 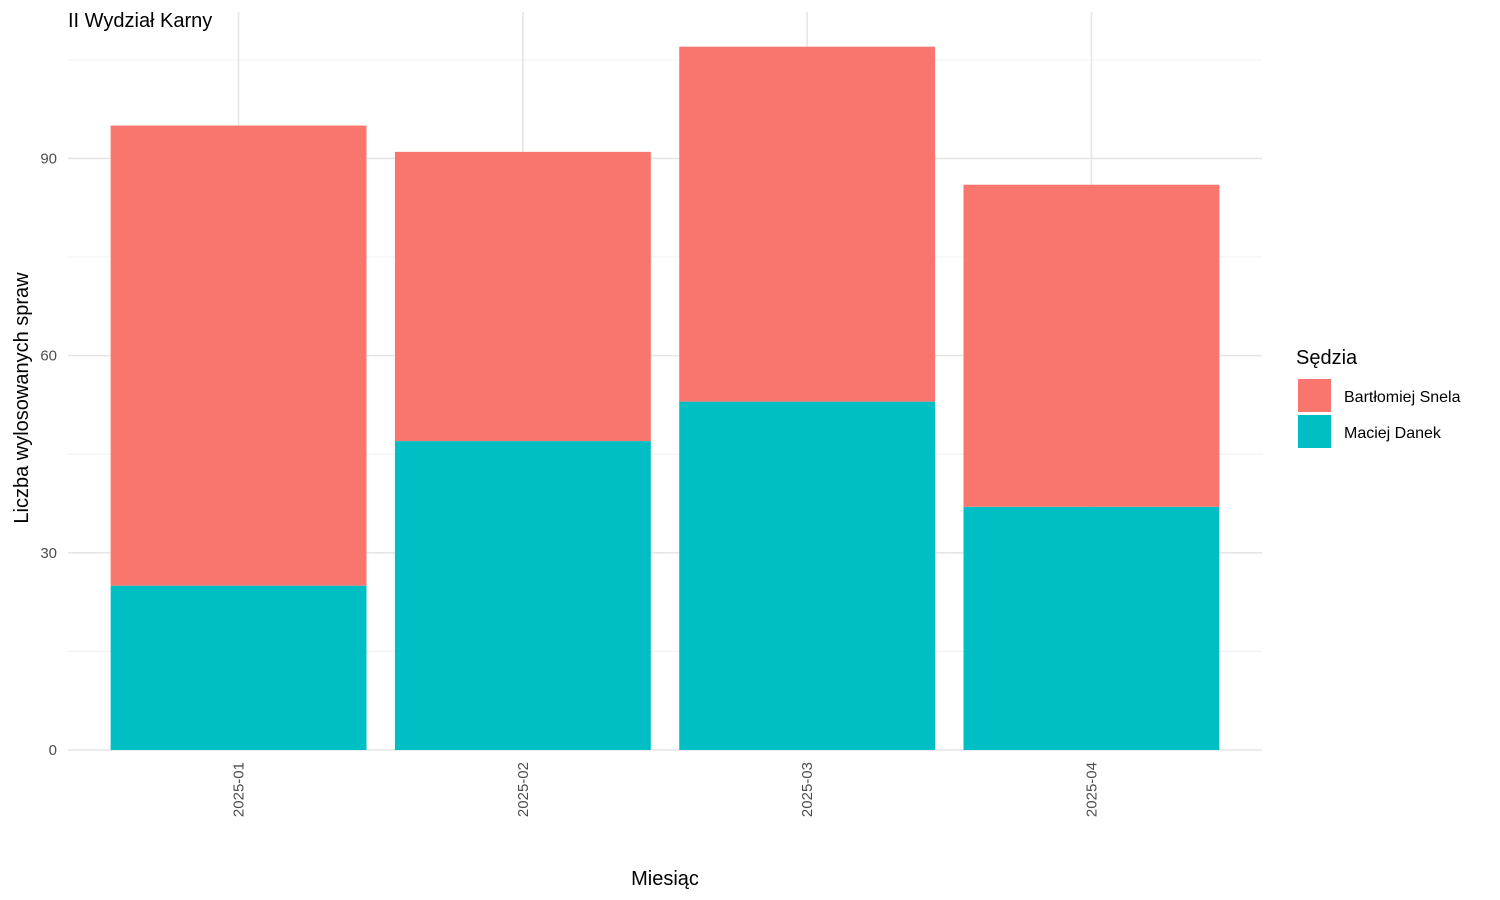 I want to click on y-tick-label: 90, so click(x=48, y=158).